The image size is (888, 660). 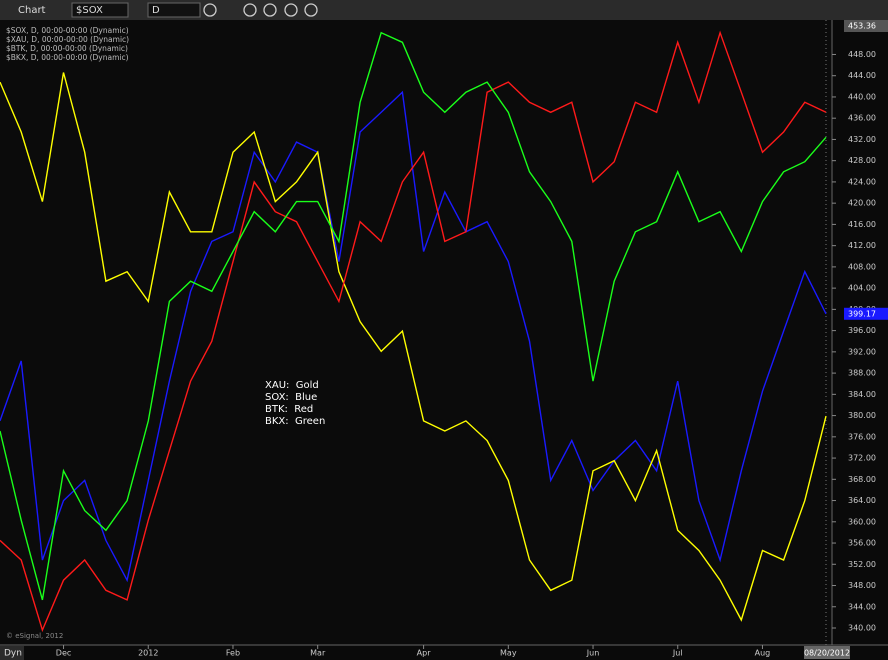 I want to click on y-tick-label: 348.00, so click(x=862, y=585).